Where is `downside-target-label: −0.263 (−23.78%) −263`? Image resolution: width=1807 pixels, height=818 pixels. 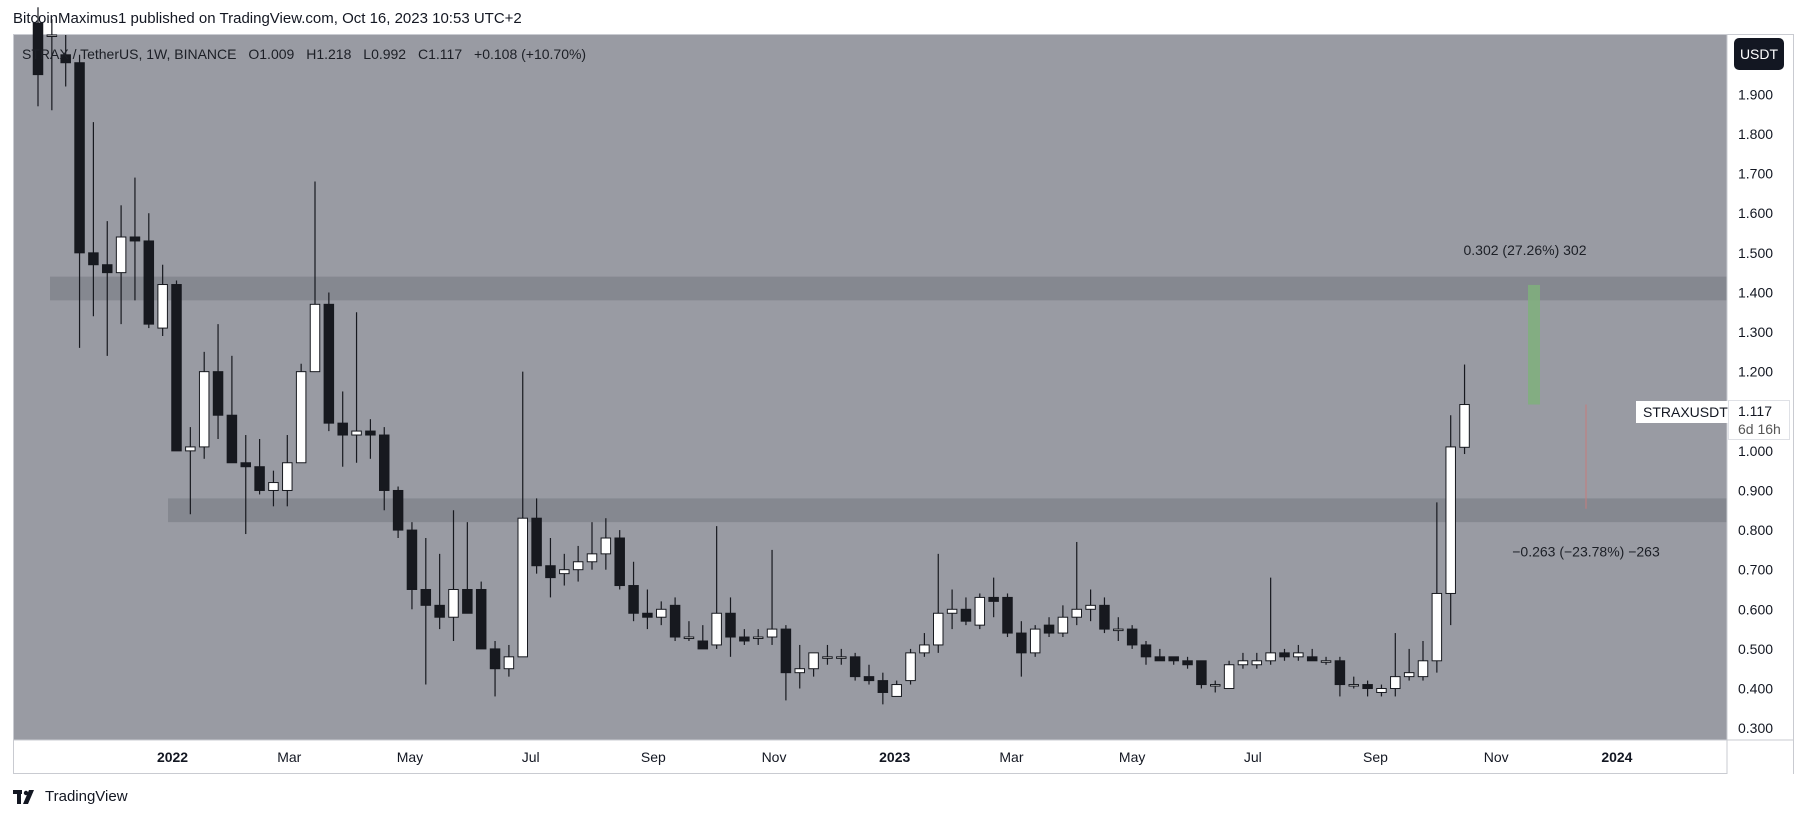 downside-target-label: −0.263 (−23.78%) −263 is located at coordinates (1586, 552).